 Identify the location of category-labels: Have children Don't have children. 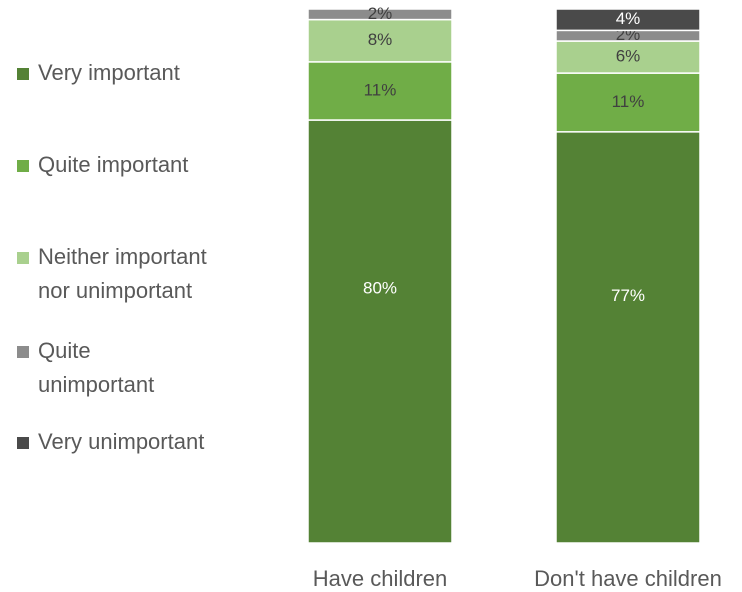
(517, 578).